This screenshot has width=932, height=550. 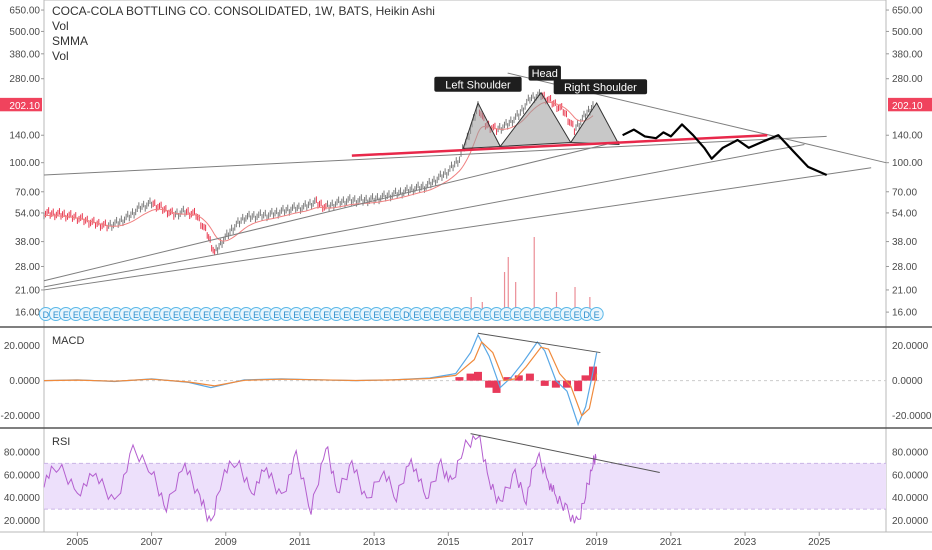 I want to click on price-tick-label-left: 100.00, so click(x=24, y=163).